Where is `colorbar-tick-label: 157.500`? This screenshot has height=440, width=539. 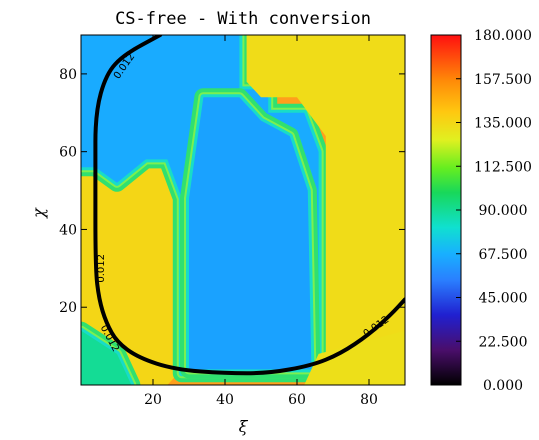 colorbar-tick-label: 157.500 is located at coordinates (503, 80).